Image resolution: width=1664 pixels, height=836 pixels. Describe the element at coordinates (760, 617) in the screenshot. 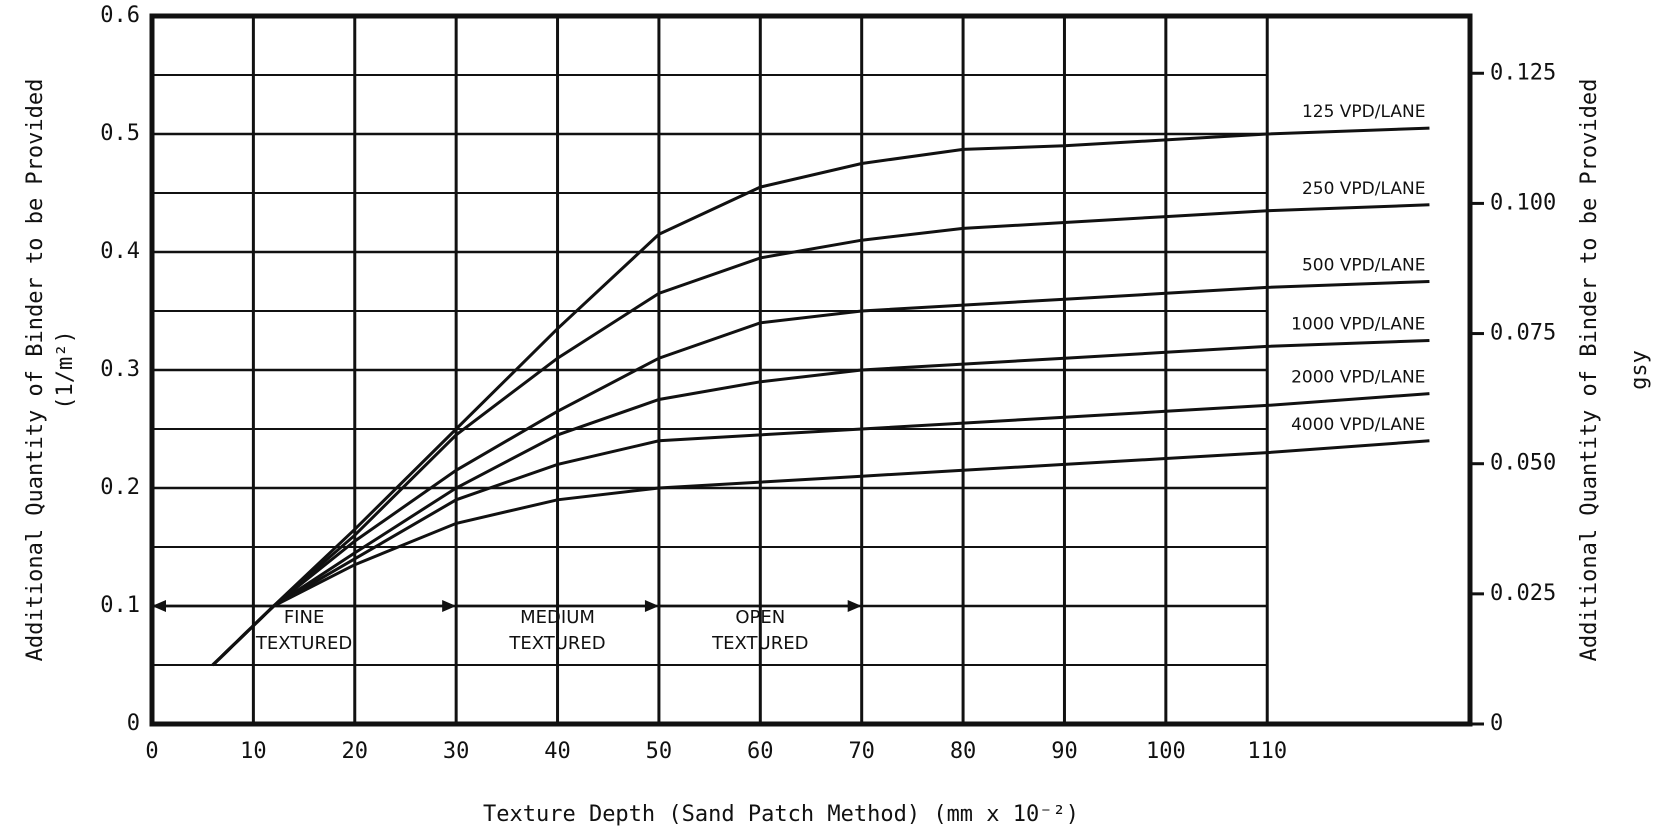

I see `annotation-text: OPEN` at that location.